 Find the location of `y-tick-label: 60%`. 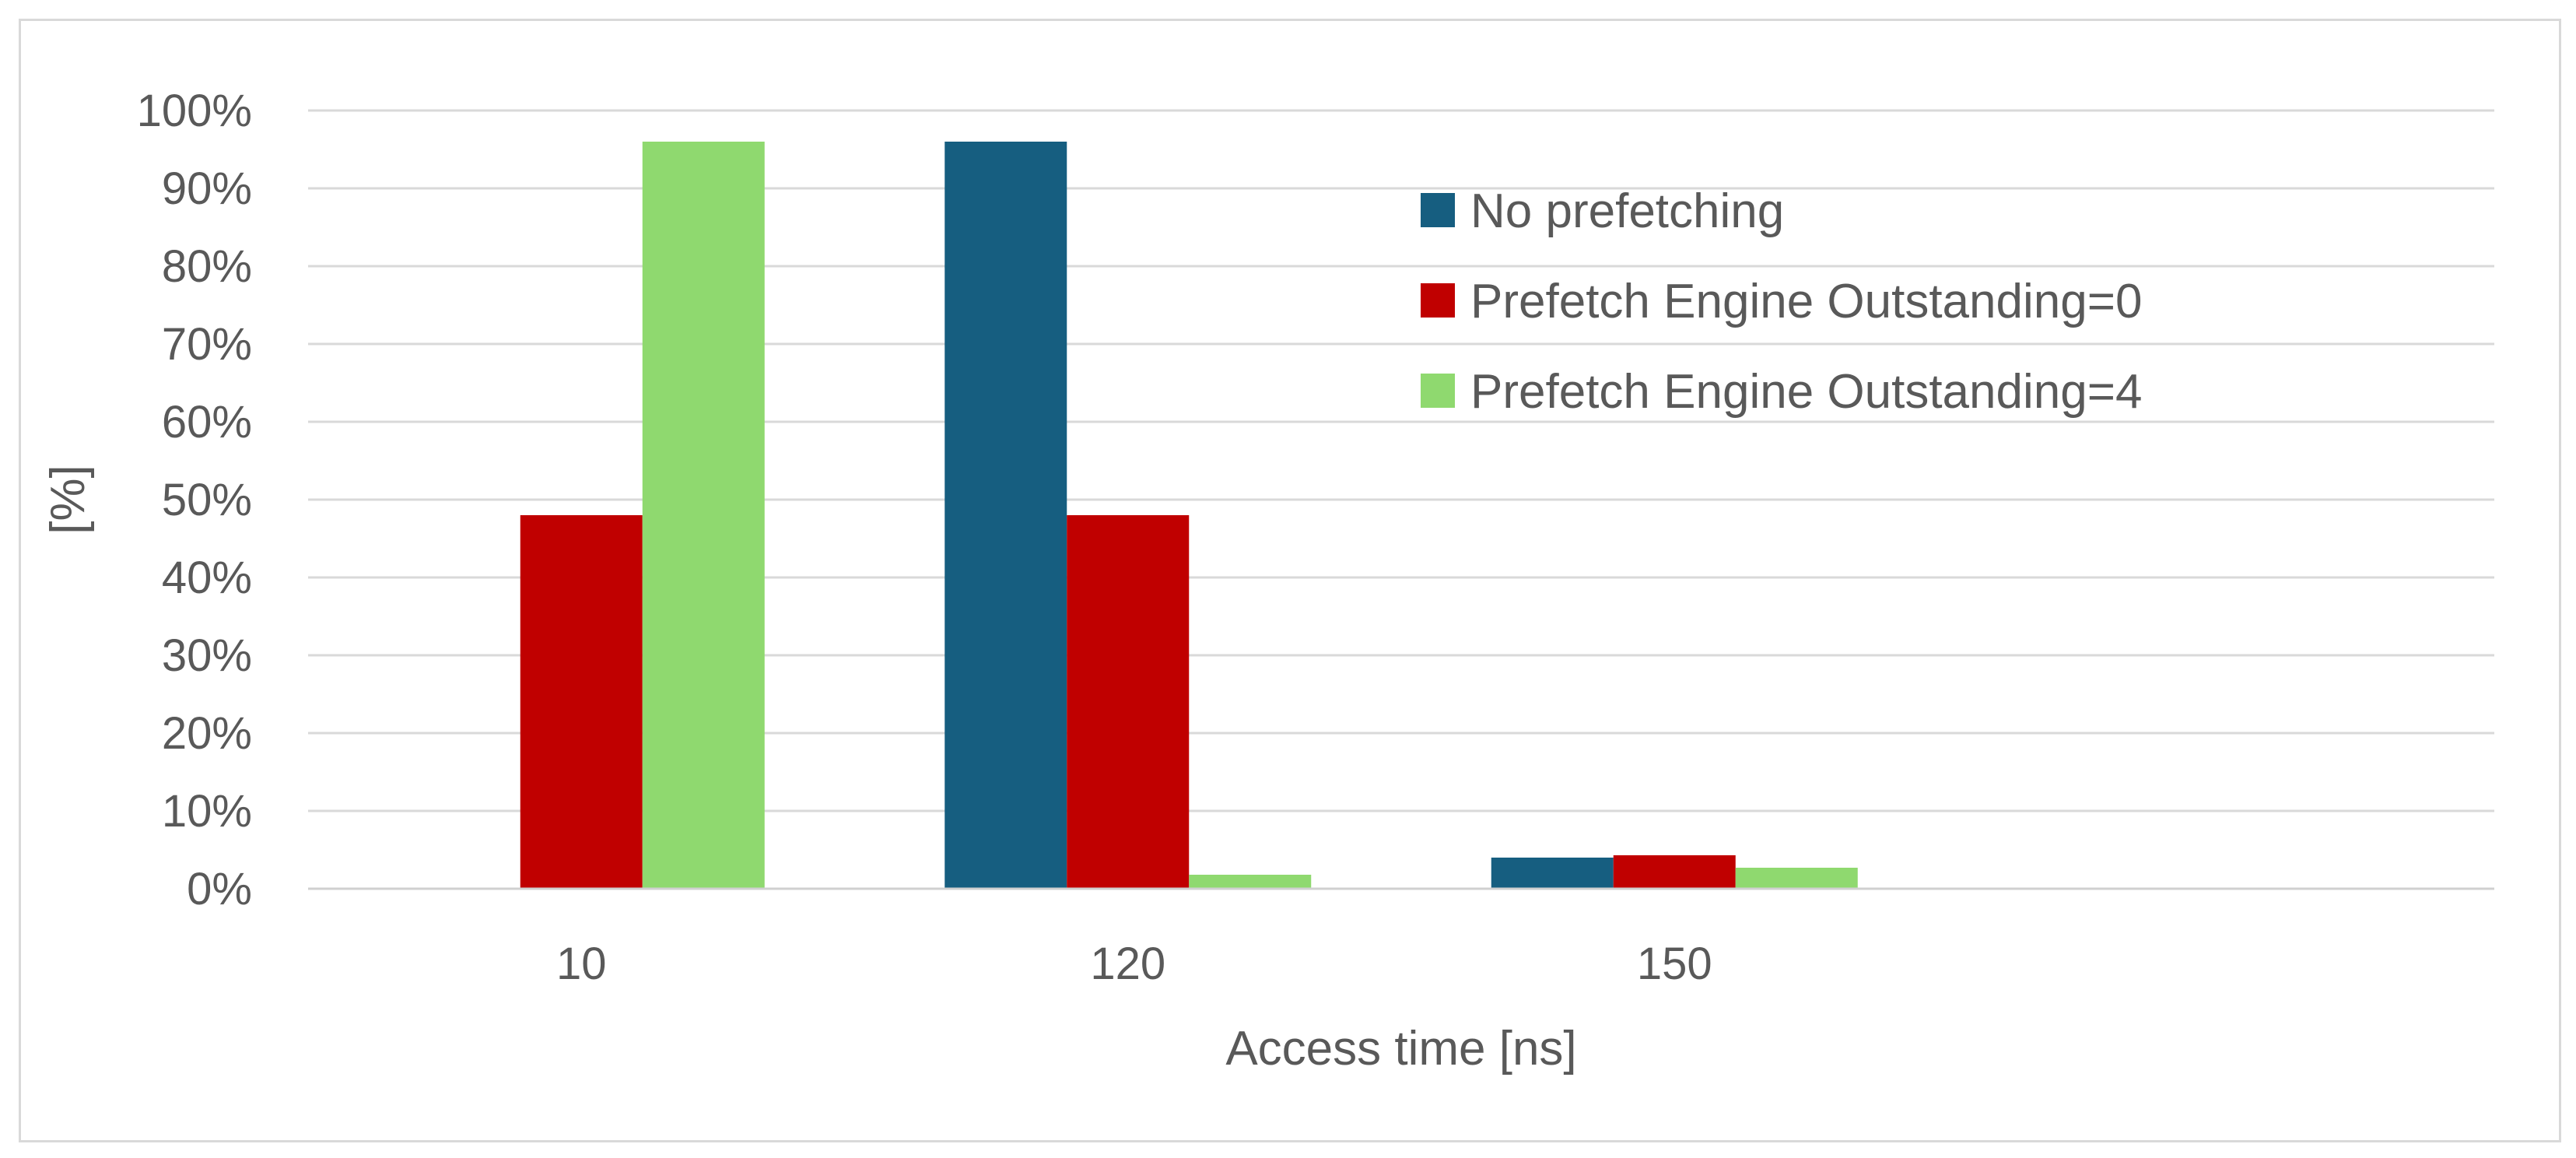

y-tick-label: 60% is located at coordinates (207, 422).